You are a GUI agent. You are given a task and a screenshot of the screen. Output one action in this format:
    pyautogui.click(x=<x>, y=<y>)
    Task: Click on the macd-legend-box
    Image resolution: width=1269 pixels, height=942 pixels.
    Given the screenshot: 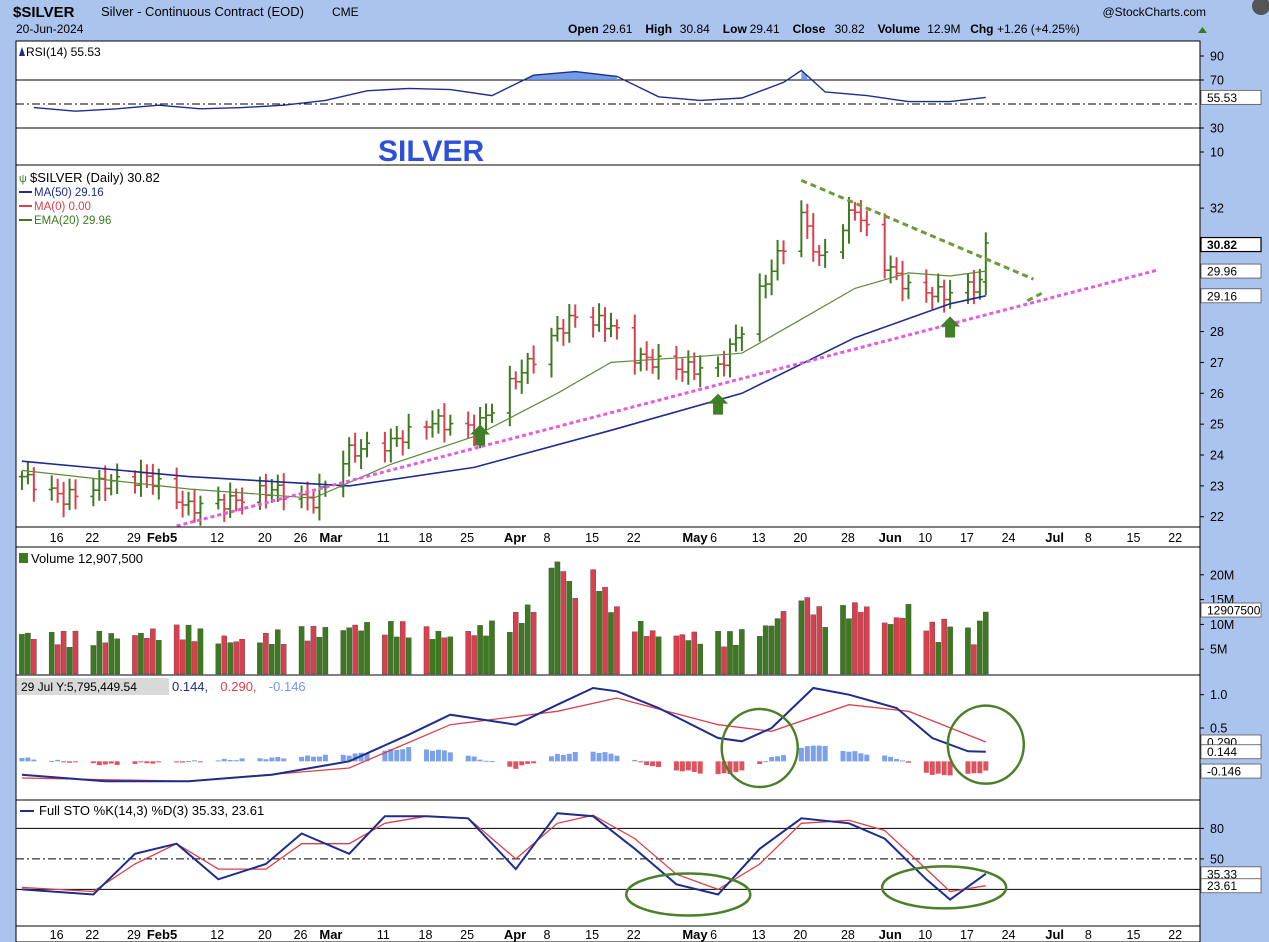 What is the action you would take?
    pyautogui.click(x=93, y=686)
    